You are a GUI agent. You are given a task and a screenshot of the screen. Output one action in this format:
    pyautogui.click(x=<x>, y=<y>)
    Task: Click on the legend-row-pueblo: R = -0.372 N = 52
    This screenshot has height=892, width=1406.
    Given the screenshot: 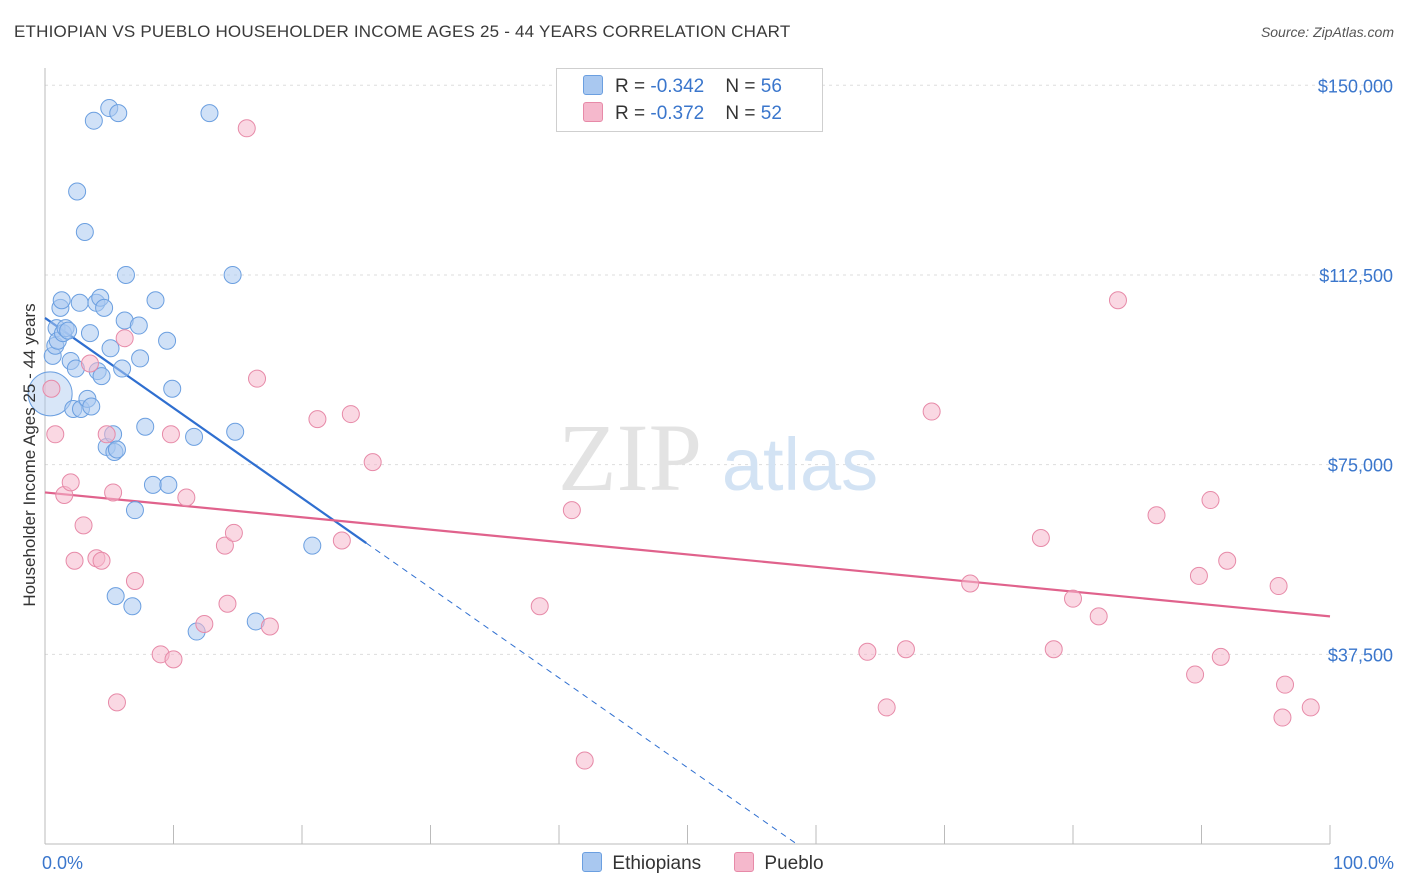 What is the action you would take?
    pyautogui.click(x=682, y=114)
    